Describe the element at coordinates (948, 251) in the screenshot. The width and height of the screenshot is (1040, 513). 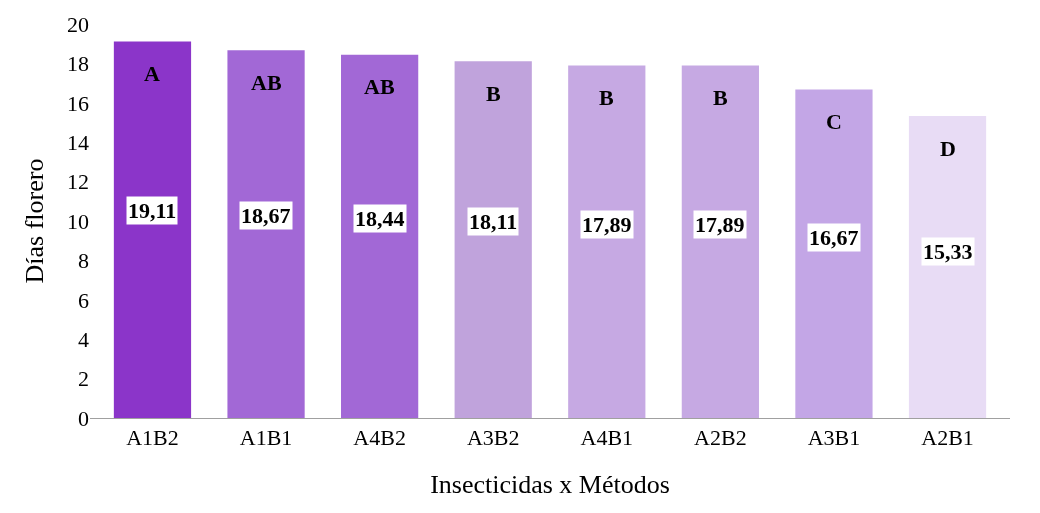
I see `data-label: 15,33` at that location.